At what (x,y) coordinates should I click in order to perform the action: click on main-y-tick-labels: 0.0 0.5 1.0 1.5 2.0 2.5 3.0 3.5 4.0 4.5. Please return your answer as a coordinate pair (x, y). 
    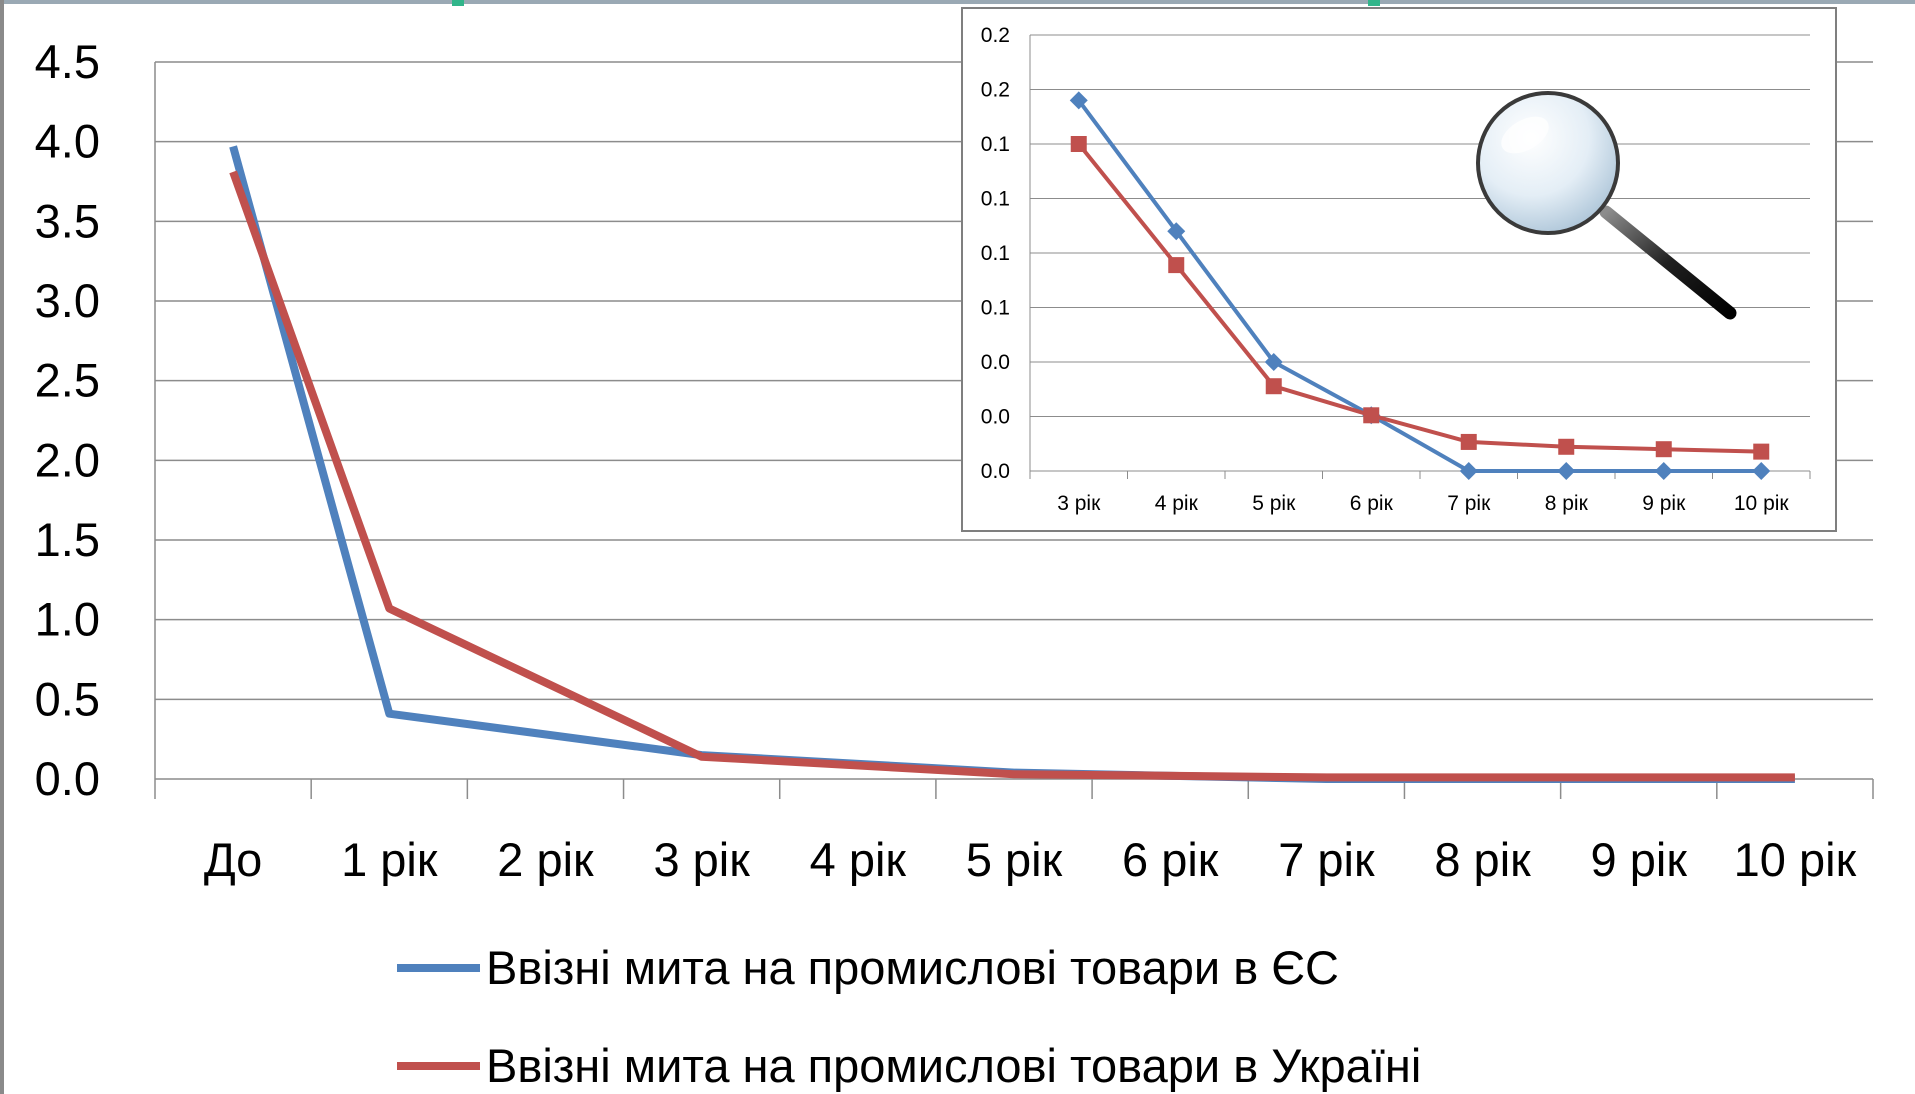
    Looking at the image, I should click on (67, 420).